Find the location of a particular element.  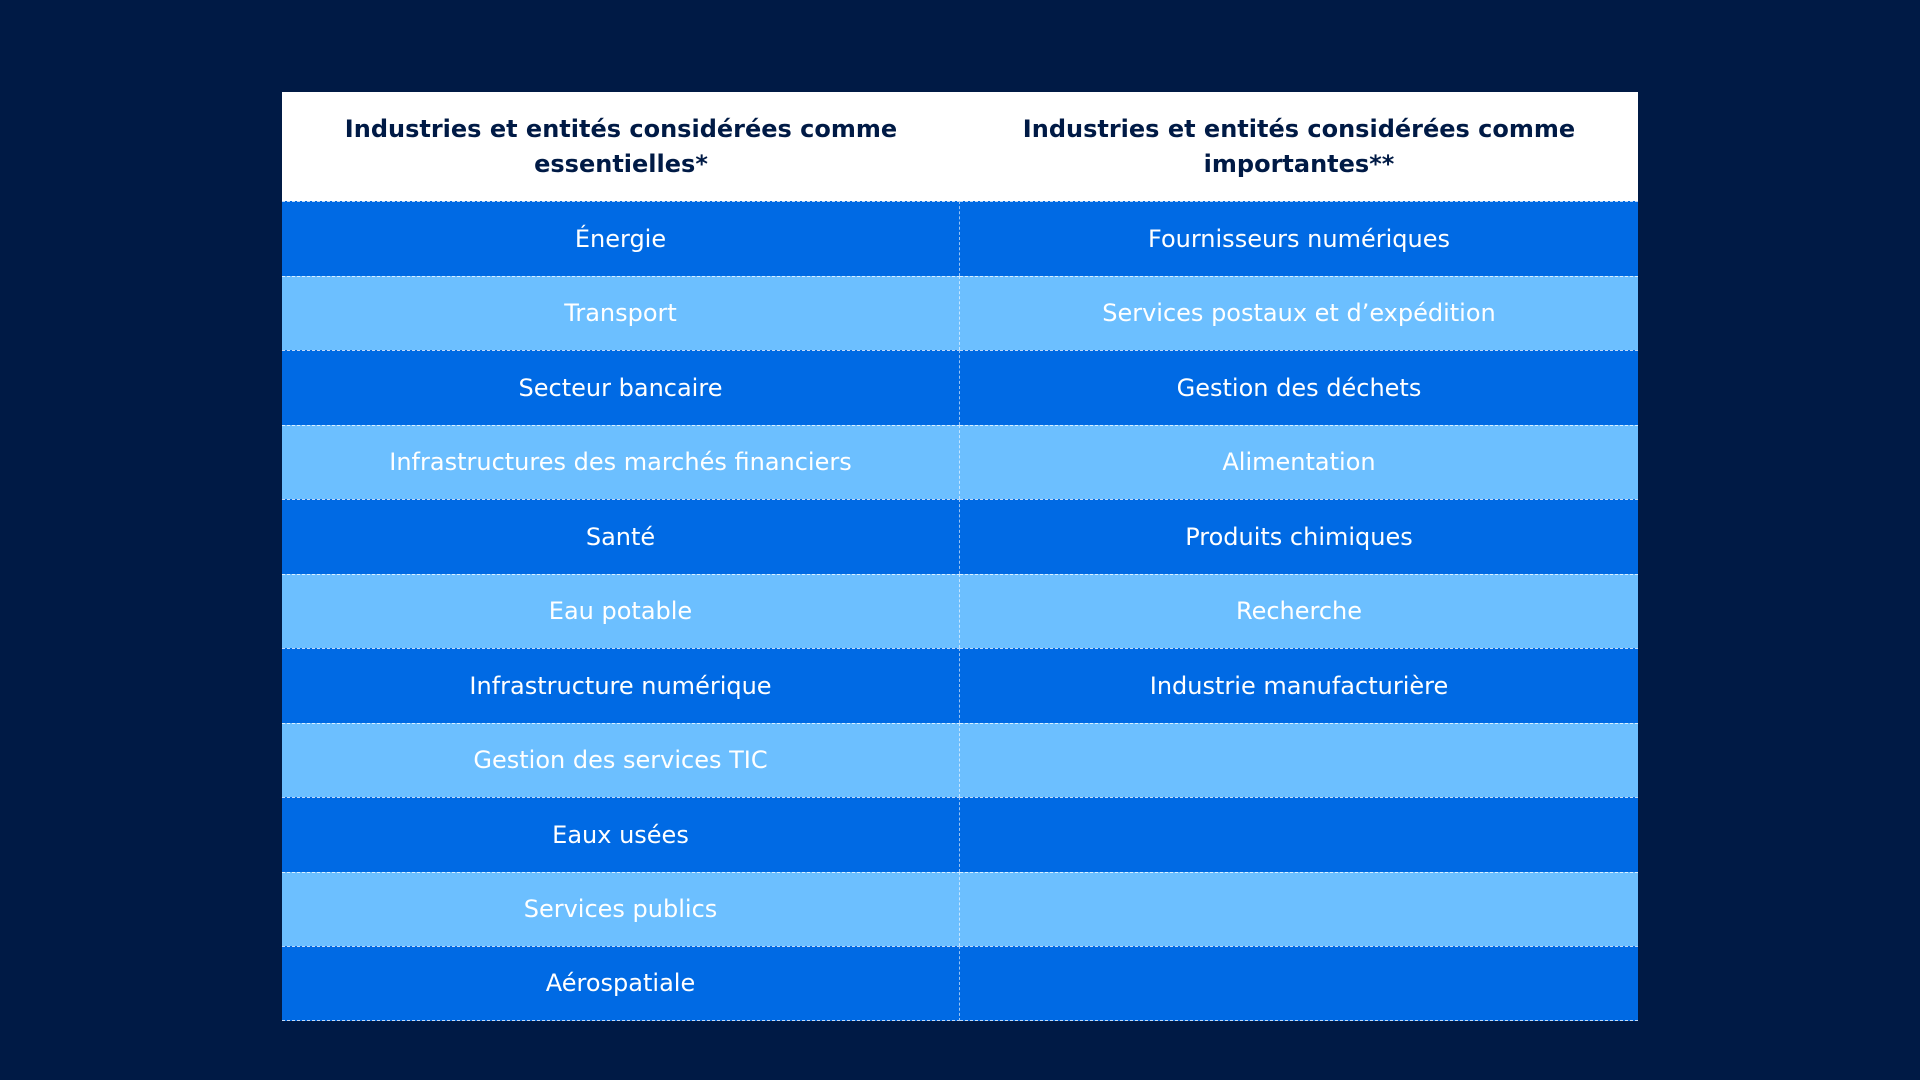

table-cell: Infrastructures des marchés financiers is located at coordinates (621, 461).